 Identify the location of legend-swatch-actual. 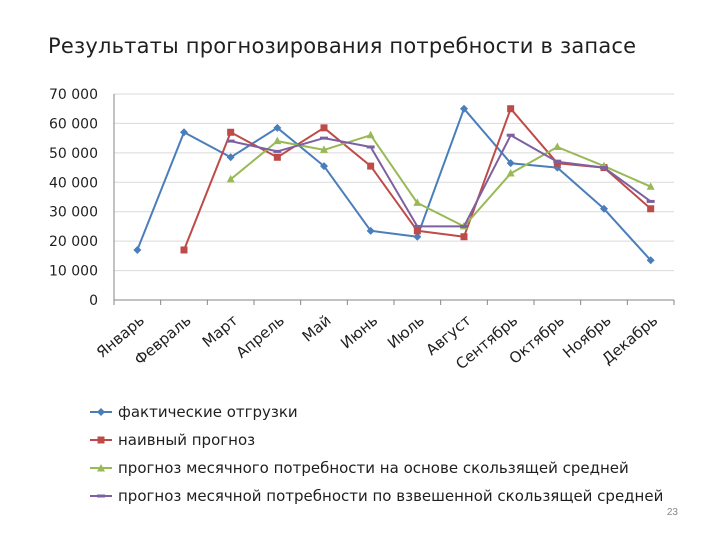
(101, 412).